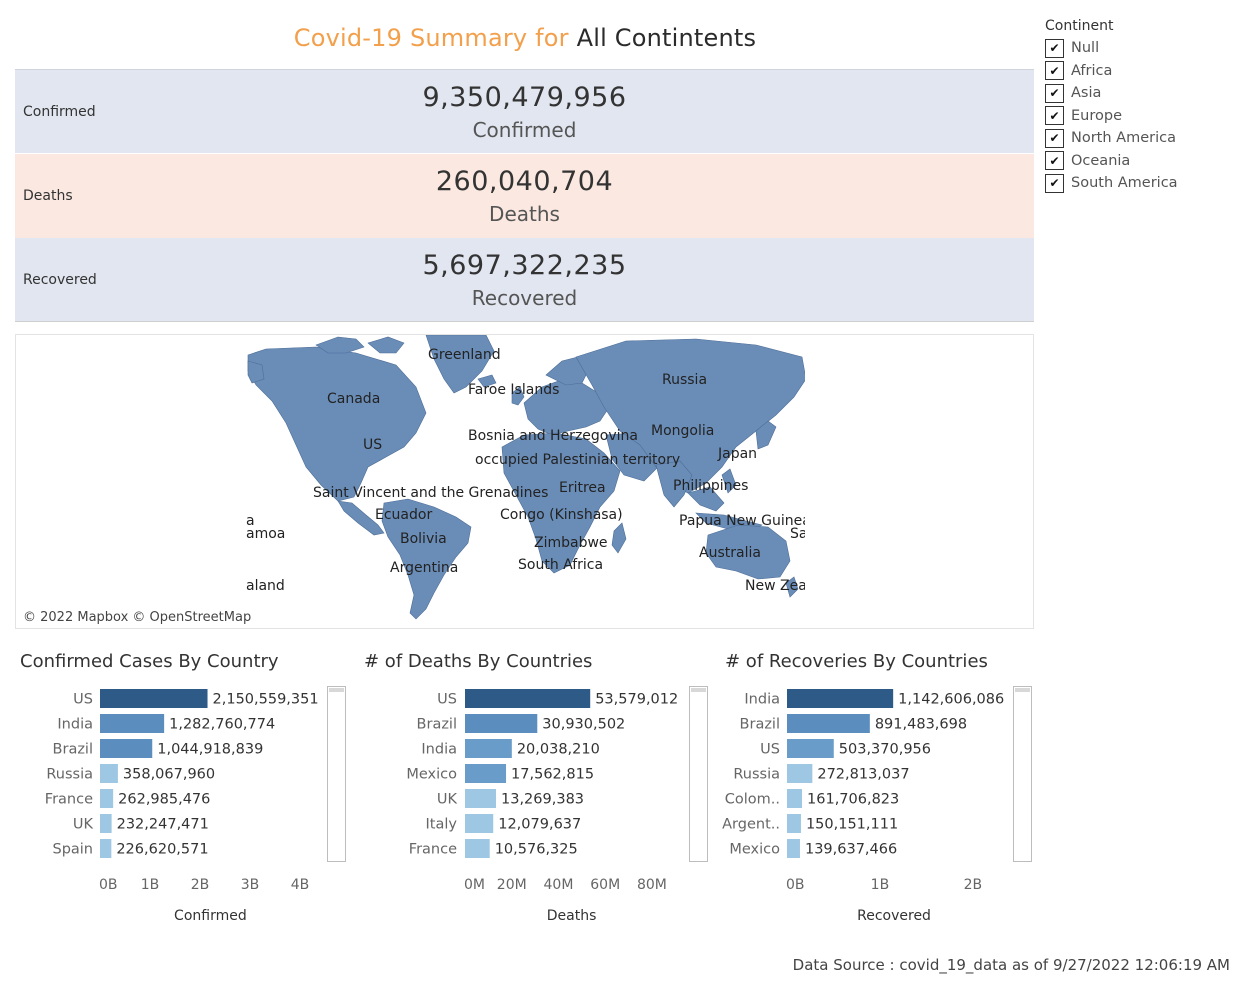 The image size is (1249, 999). What do you see at coordinates (524, 130) in the screenshot?
I see `kpi-measure-label: Confirmed` at bounding box center [524, 130].